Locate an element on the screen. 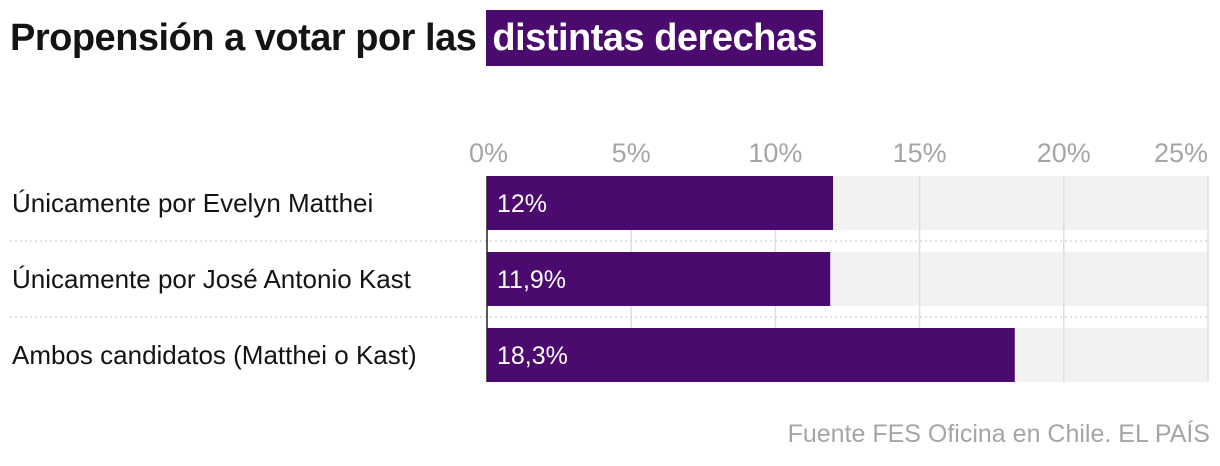 Image resolution: width=1220 pixels, height=466 pixels. x-tick-label: 0% is located at coordinates (488, 153).